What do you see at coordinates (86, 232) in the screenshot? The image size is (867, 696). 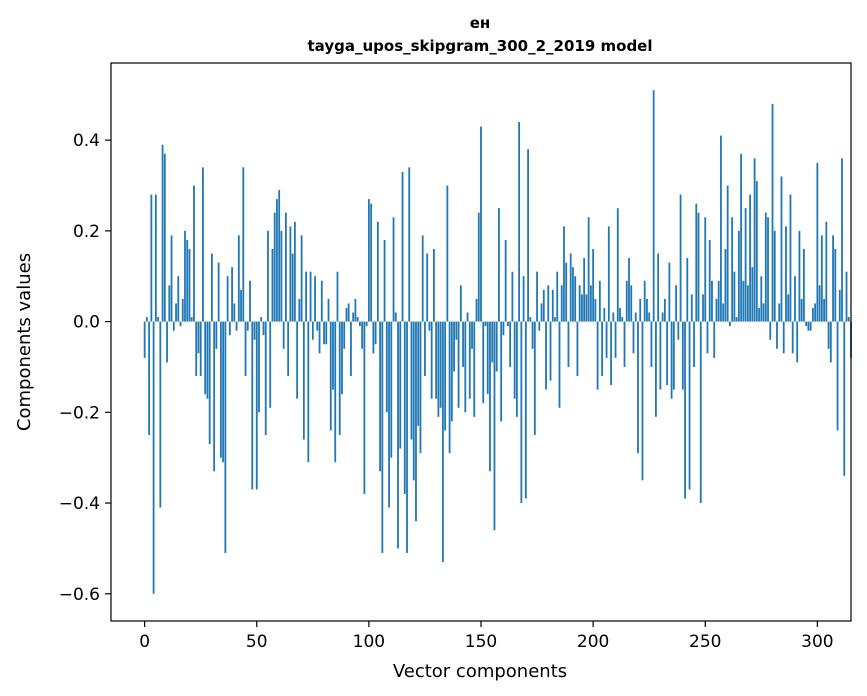 I see `y-tick-label: 0.2` at bounding box center [86, 232].